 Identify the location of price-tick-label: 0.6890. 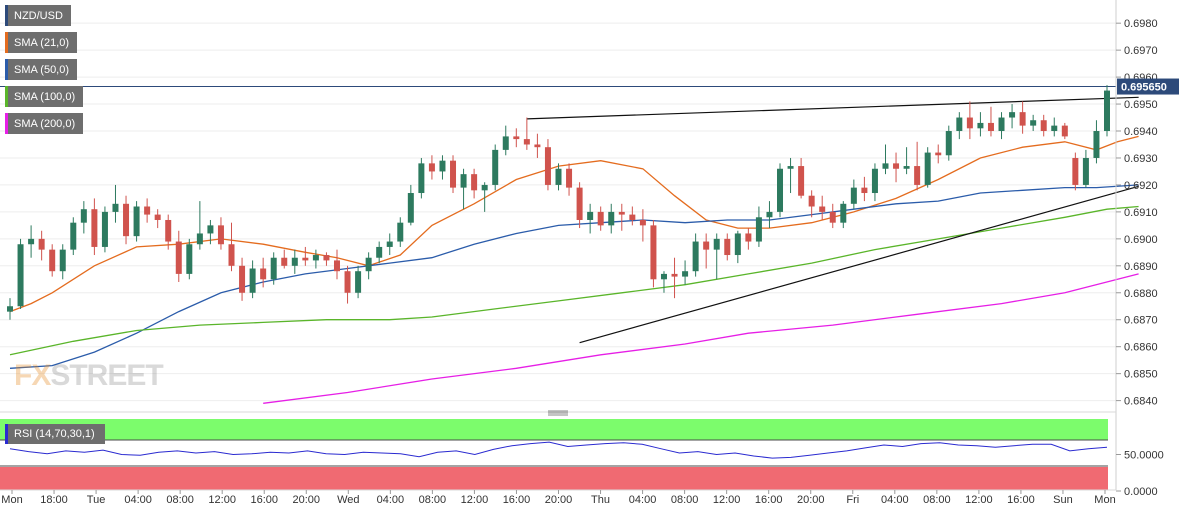
(1141, 267).